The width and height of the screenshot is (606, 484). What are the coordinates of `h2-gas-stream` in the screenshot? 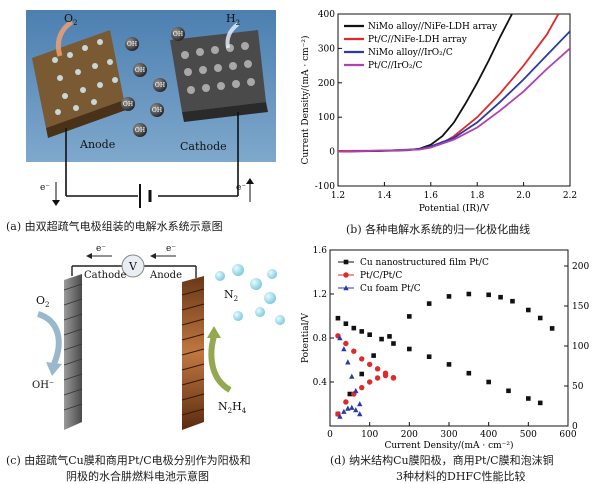 It's located at (232, 35).